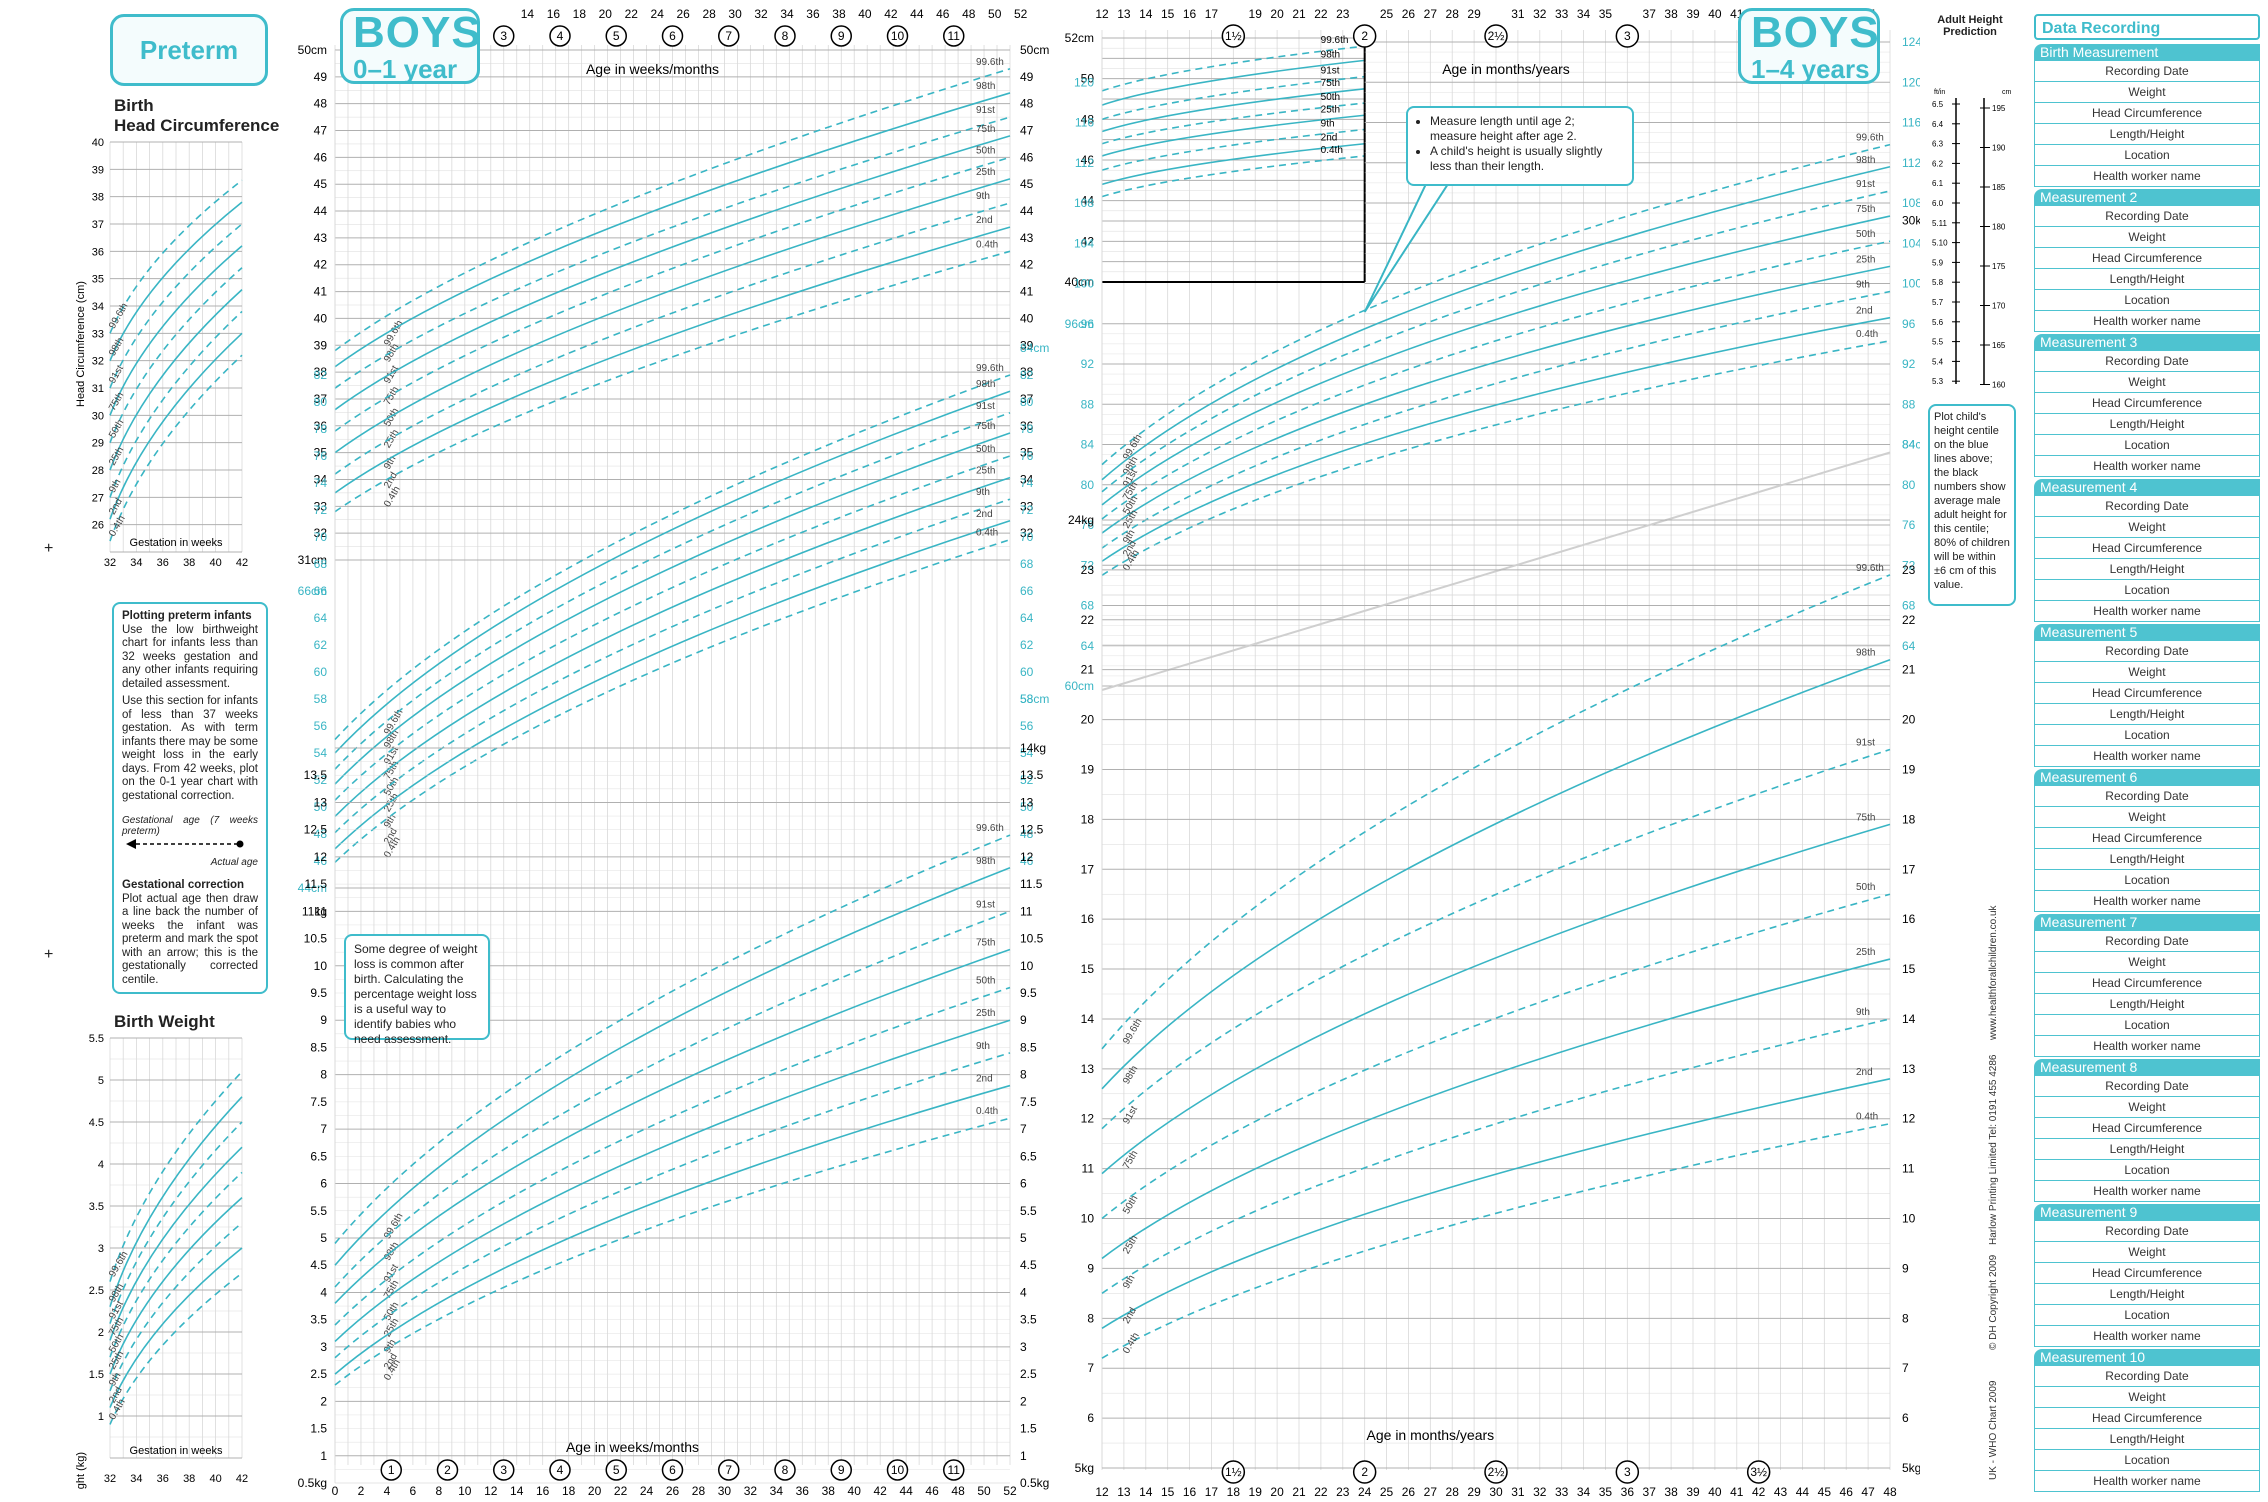  Describe the element at coordinates (985, 172) in the screenshot. I see `centile-label: 25th` at that location.